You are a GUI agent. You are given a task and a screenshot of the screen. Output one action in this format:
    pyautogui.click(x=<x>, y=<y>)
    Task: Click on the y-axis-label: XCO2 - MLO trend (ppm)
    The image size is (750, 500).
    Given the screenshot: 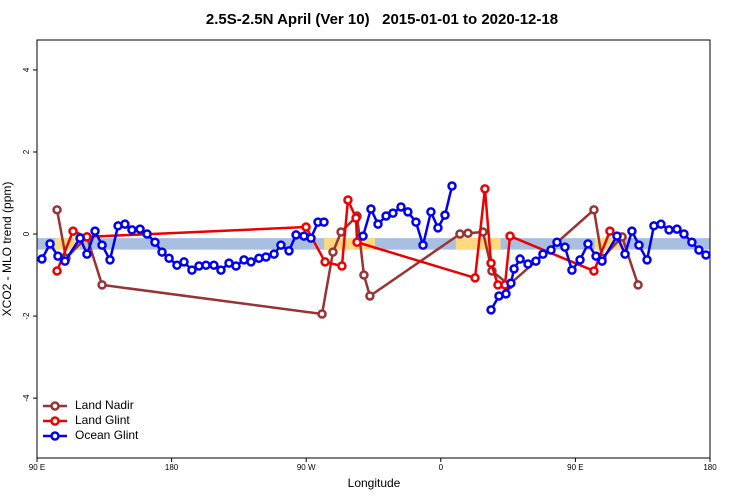 What is the action you would take?
    pyautogui.click(x=7, y=249)
    